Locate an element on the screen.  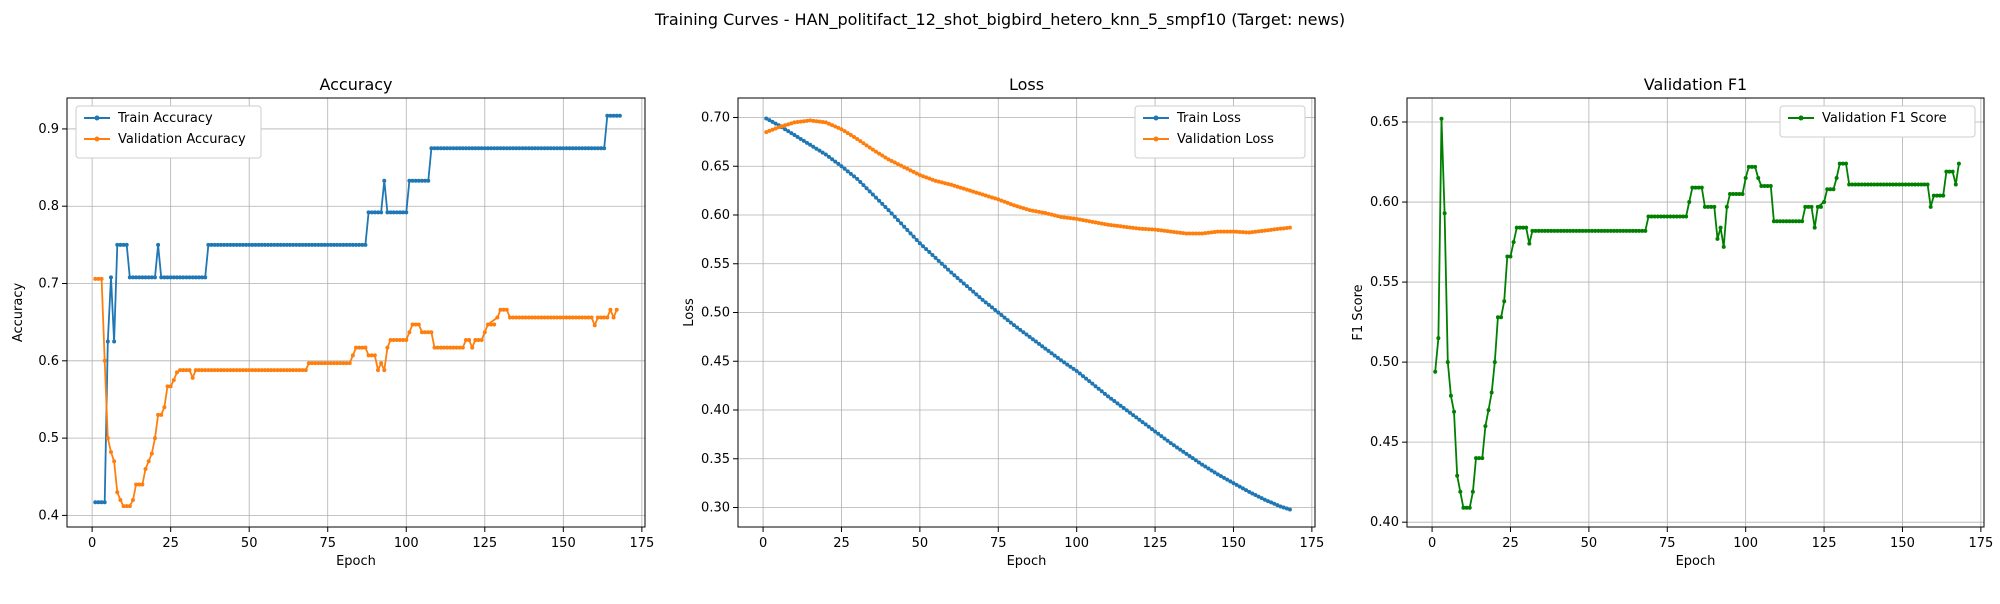
x-tick-label: 25 is located at coordinates (841, 543).